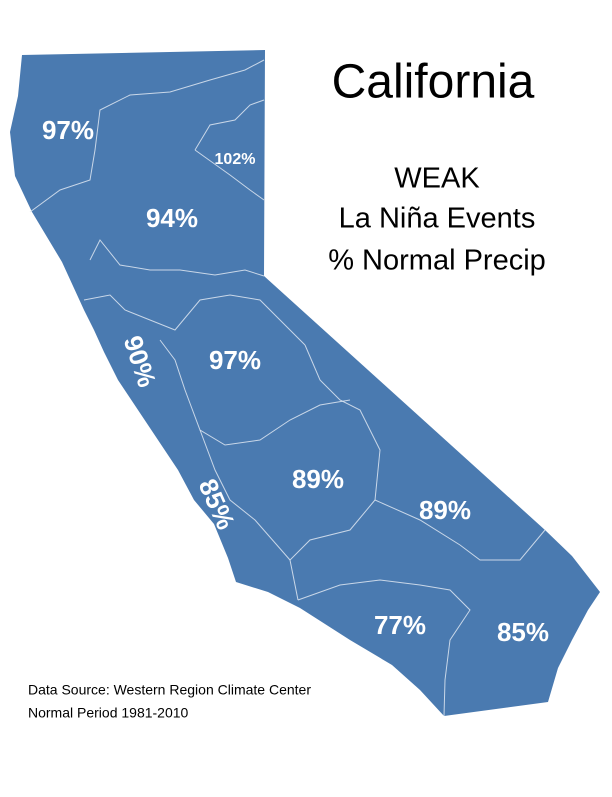 This screenshot has width=612, height=797. What do you see at coordinates (400, 625) in the screenshot?
I see `region-label: 77%` at bounding box center [400, 625].